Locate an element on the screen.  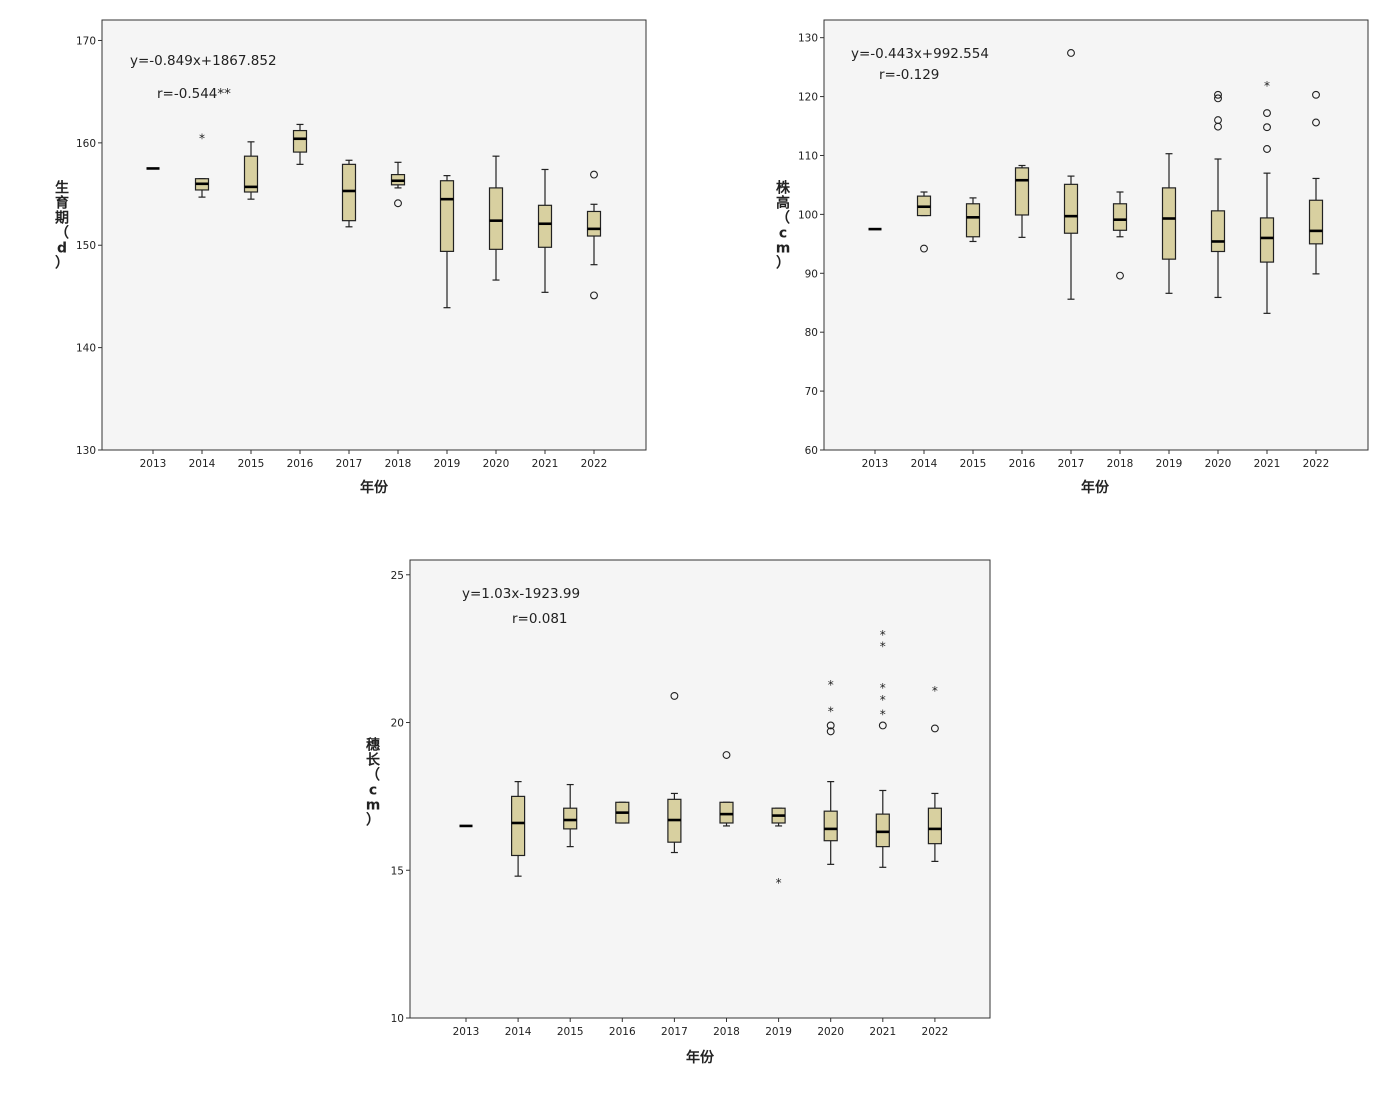
y-tick-label: 10 is located at coordinates (397, 1019).